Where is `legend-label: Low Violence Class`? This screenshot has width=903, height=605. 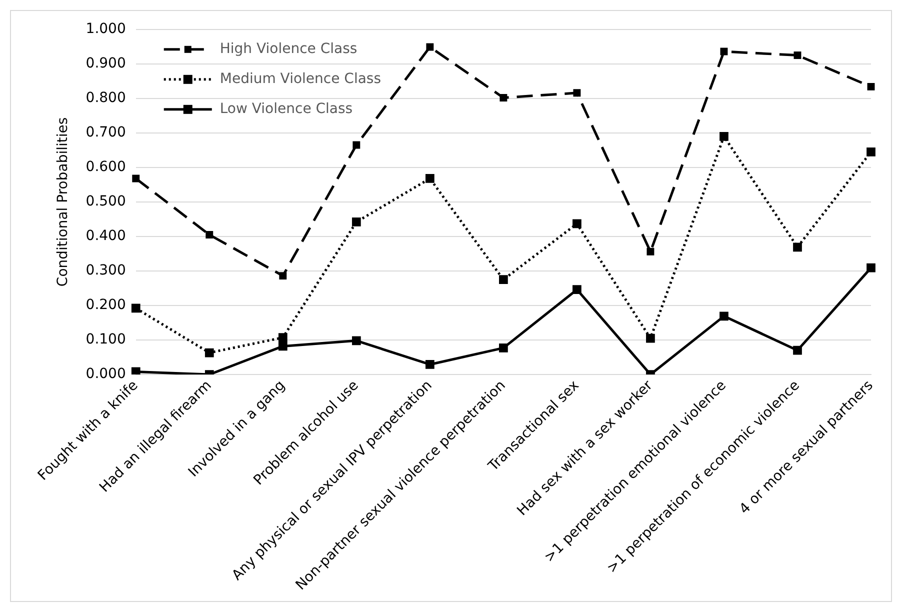 legend-label: Low Violence Class is located at coordinates (286, 109).